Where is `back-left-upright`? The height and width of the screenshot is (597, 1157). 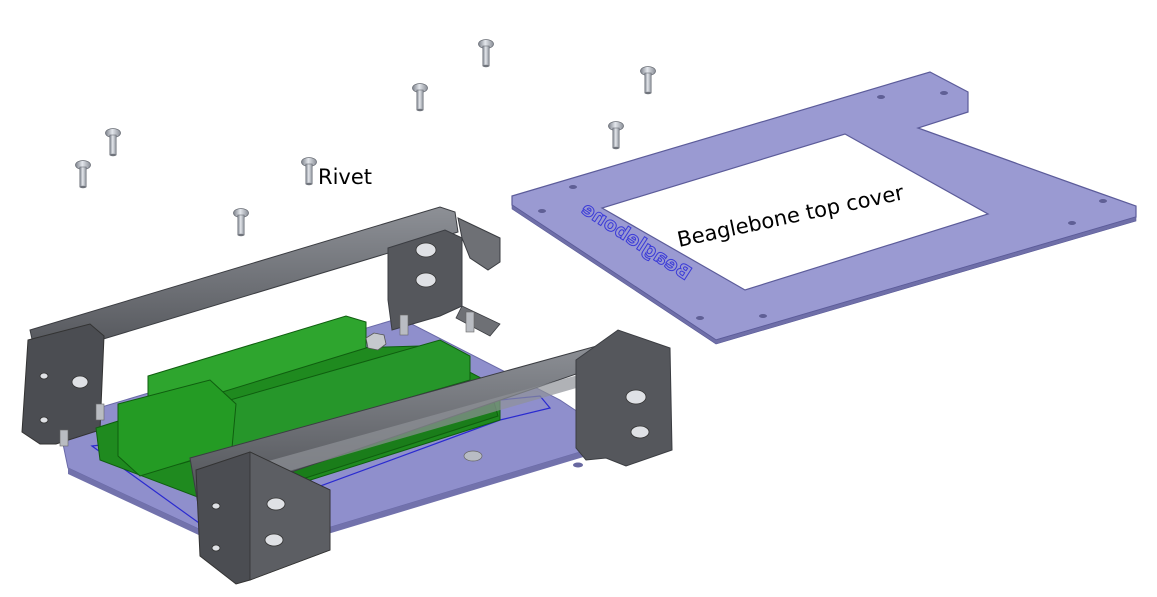
back-left-upright is located at coordinates (63, 384).